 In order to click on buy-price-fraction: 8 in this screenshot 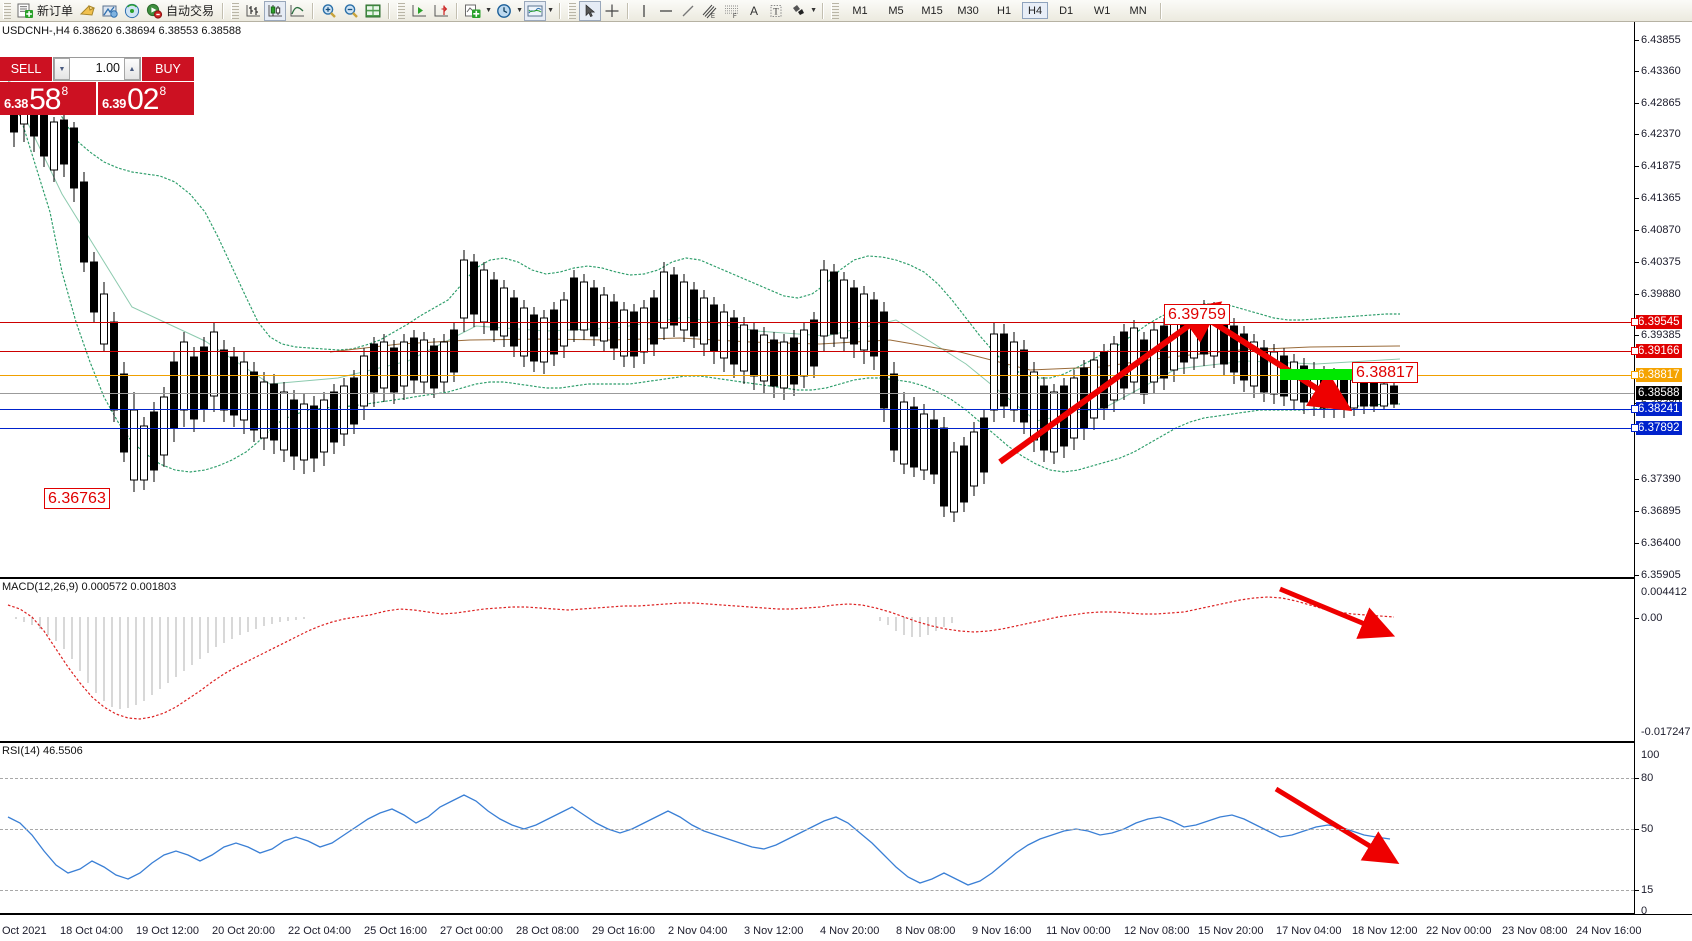, I will do `click(163, 91)`.